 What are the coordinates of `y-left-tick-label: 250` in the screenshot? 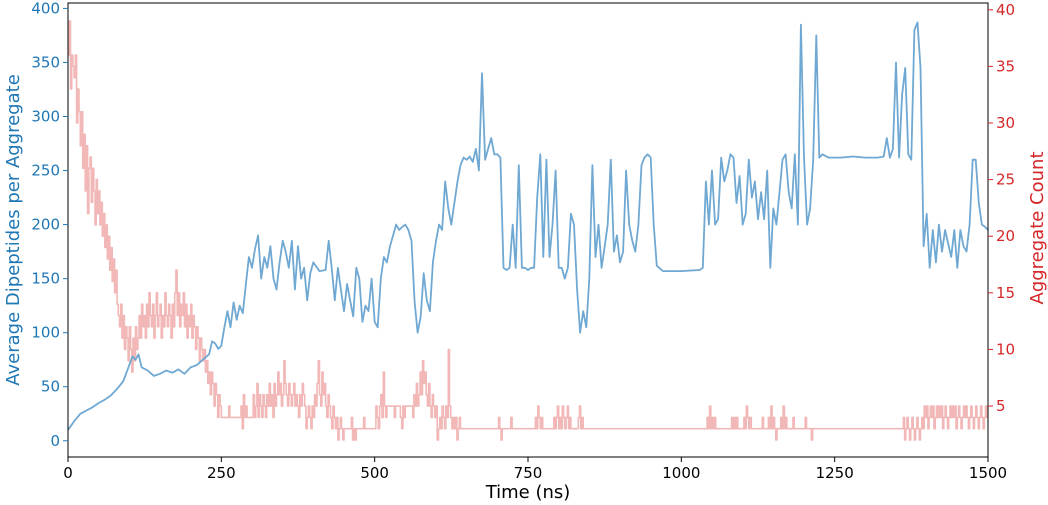 It's located at (45, 171).